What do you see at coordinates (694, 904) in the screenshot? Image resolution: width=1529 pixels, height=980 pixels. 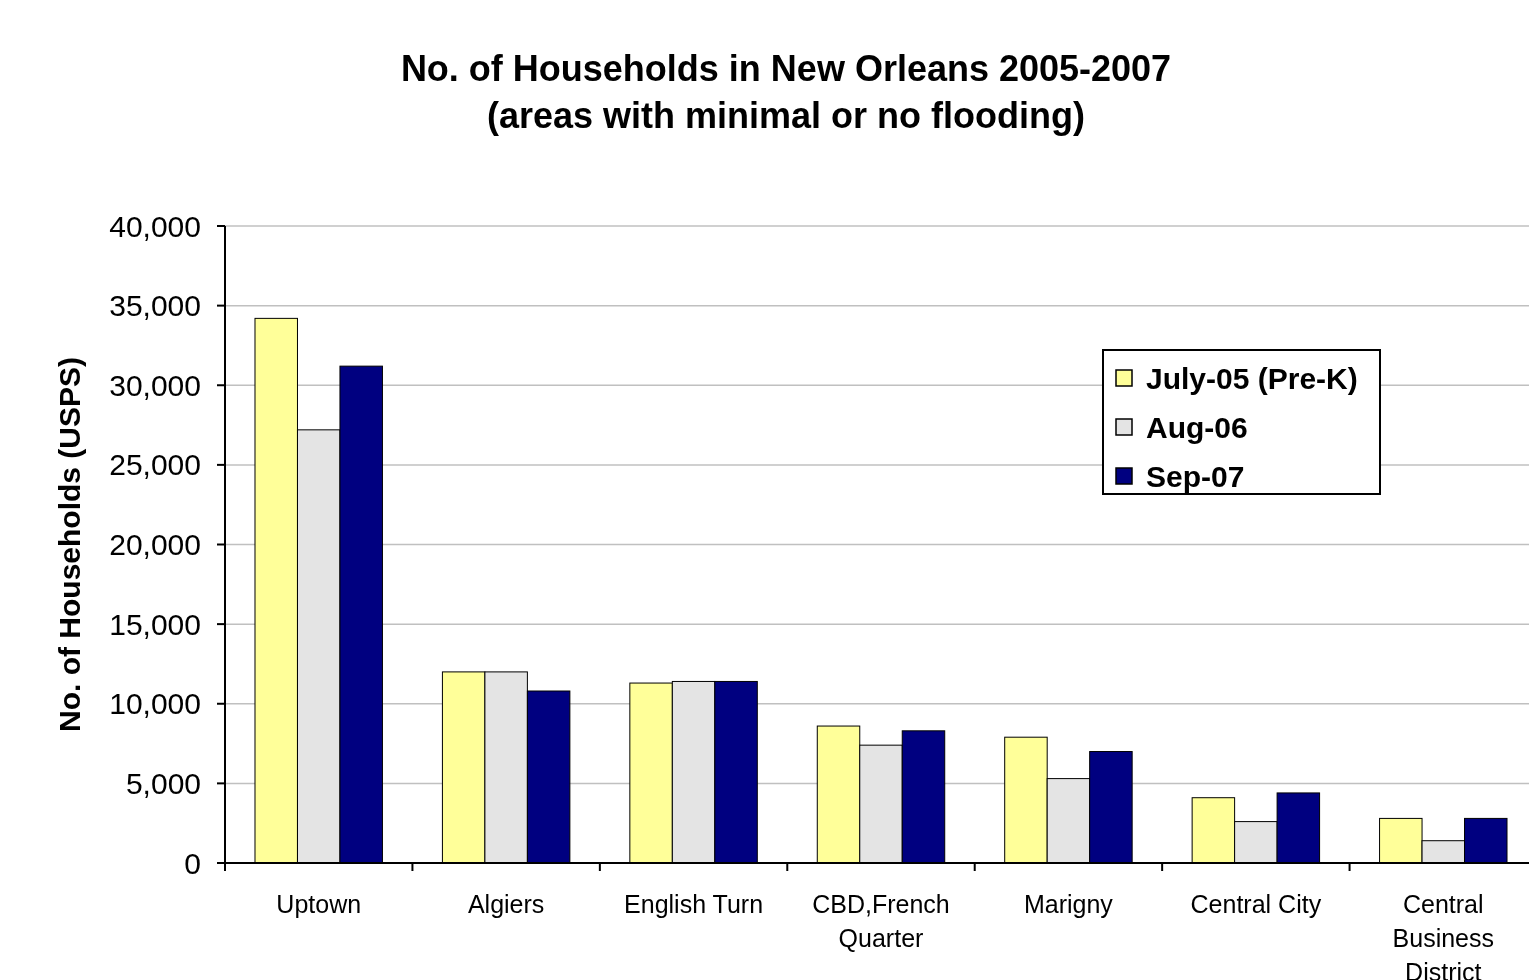 I see `x-tick-label: English Turn` at bounding box center [694, 904].